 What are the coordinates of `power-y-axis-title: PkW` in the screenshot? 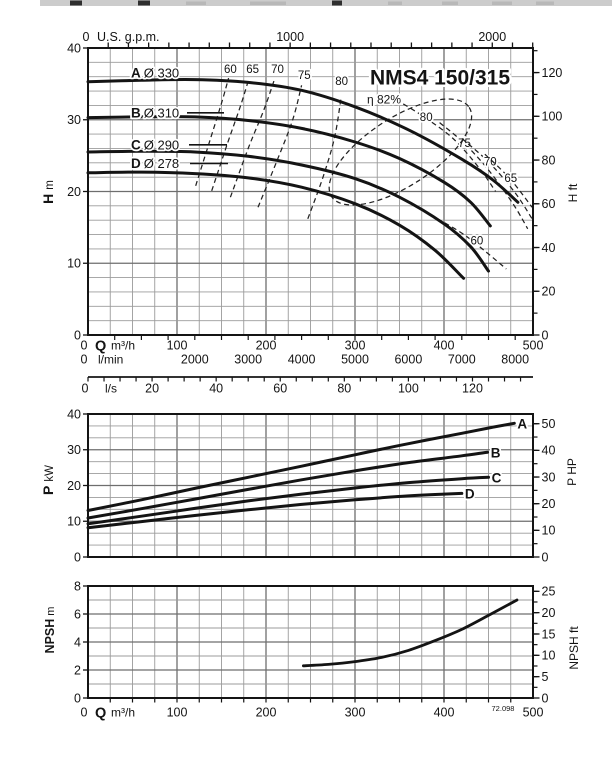 It's located at (48, 480).